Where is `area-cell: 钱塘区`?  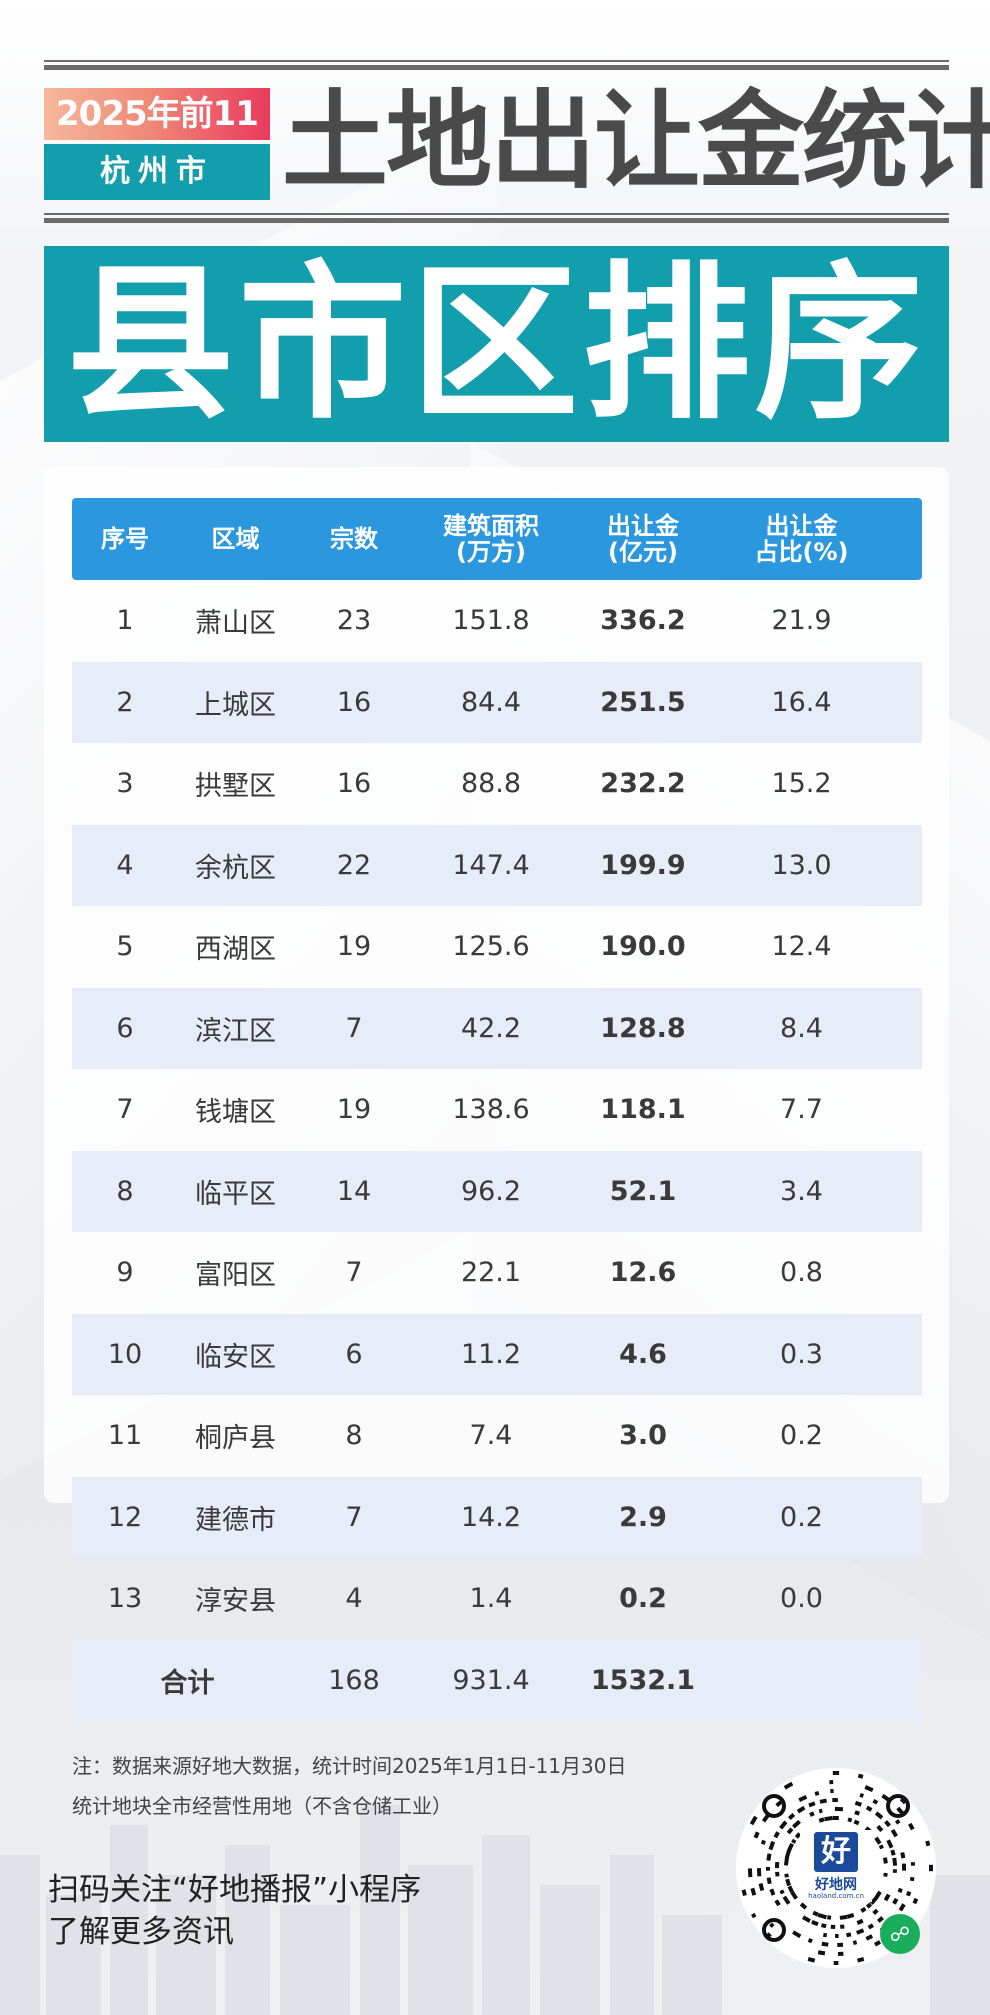 area-cell: 钱塘区 is located at coordinates (235, 1113).